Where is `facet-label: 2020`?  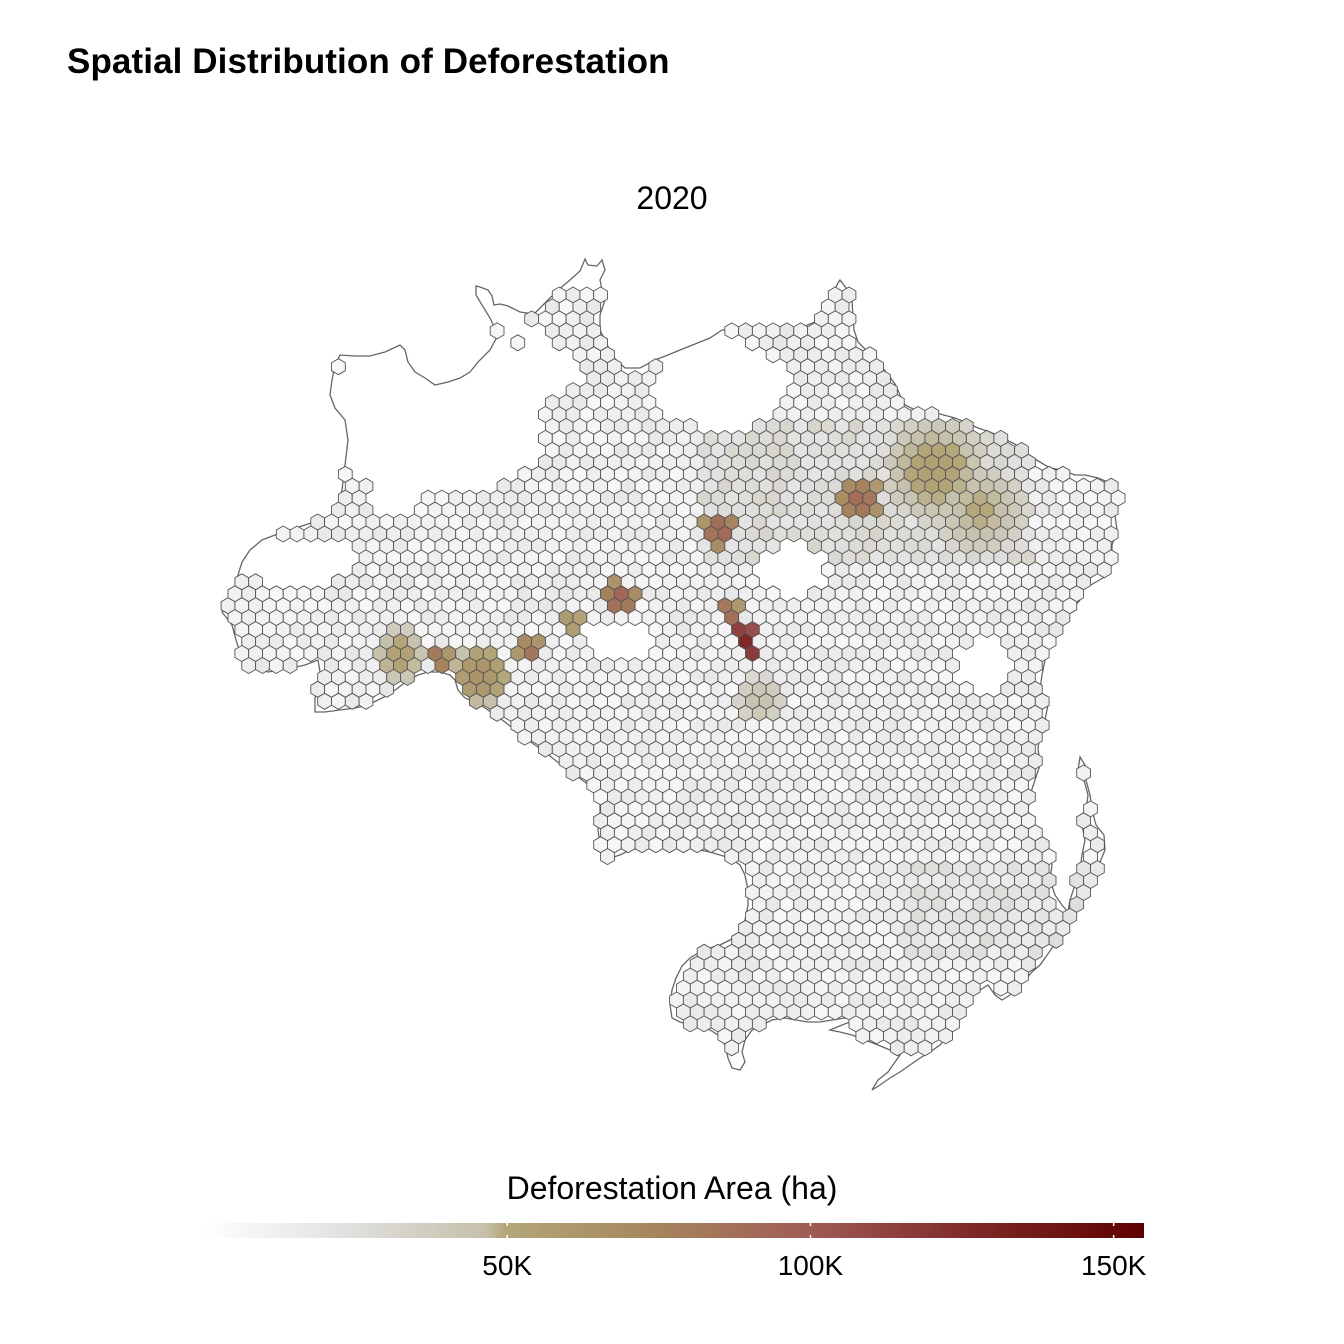 facet-label: 2020 is located at coordinates (672, 198).